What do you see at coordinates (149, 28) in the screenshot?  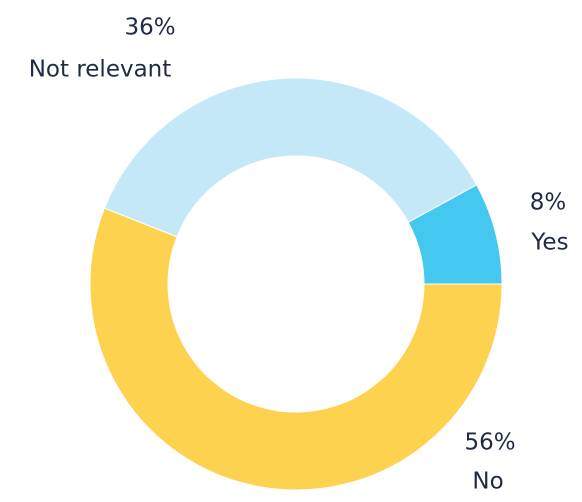 I see `value-label: 36%` at bounding box center [149, 28].